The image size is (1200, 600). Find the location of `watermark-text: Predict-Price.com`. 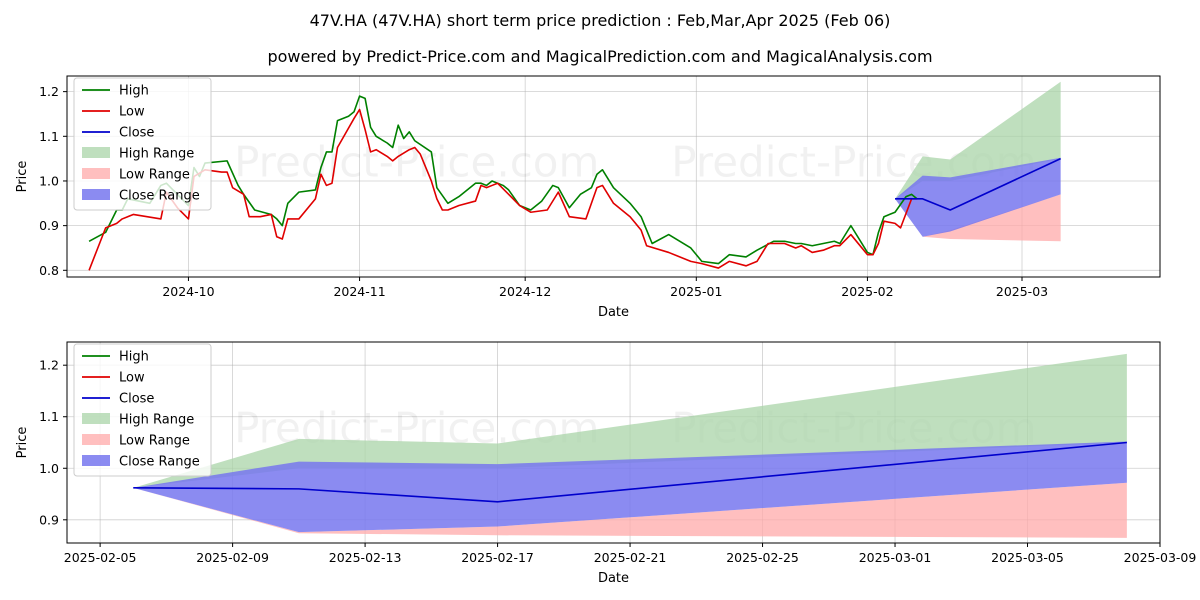

watermark-text: Predict-Price.com is located at coordinates (416, 162).